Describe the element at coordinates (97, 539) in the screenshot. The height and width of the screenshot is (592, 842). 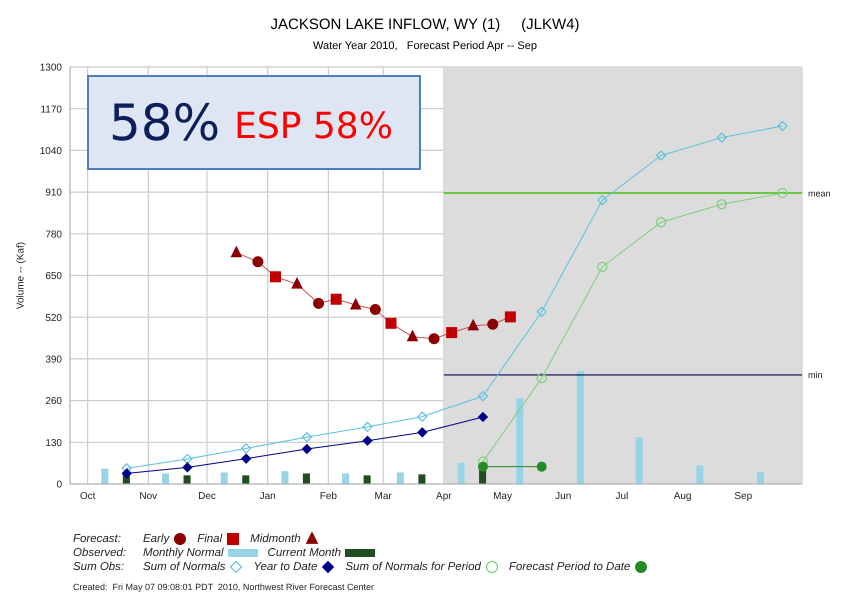
I see `text: Forecast:` at that location.